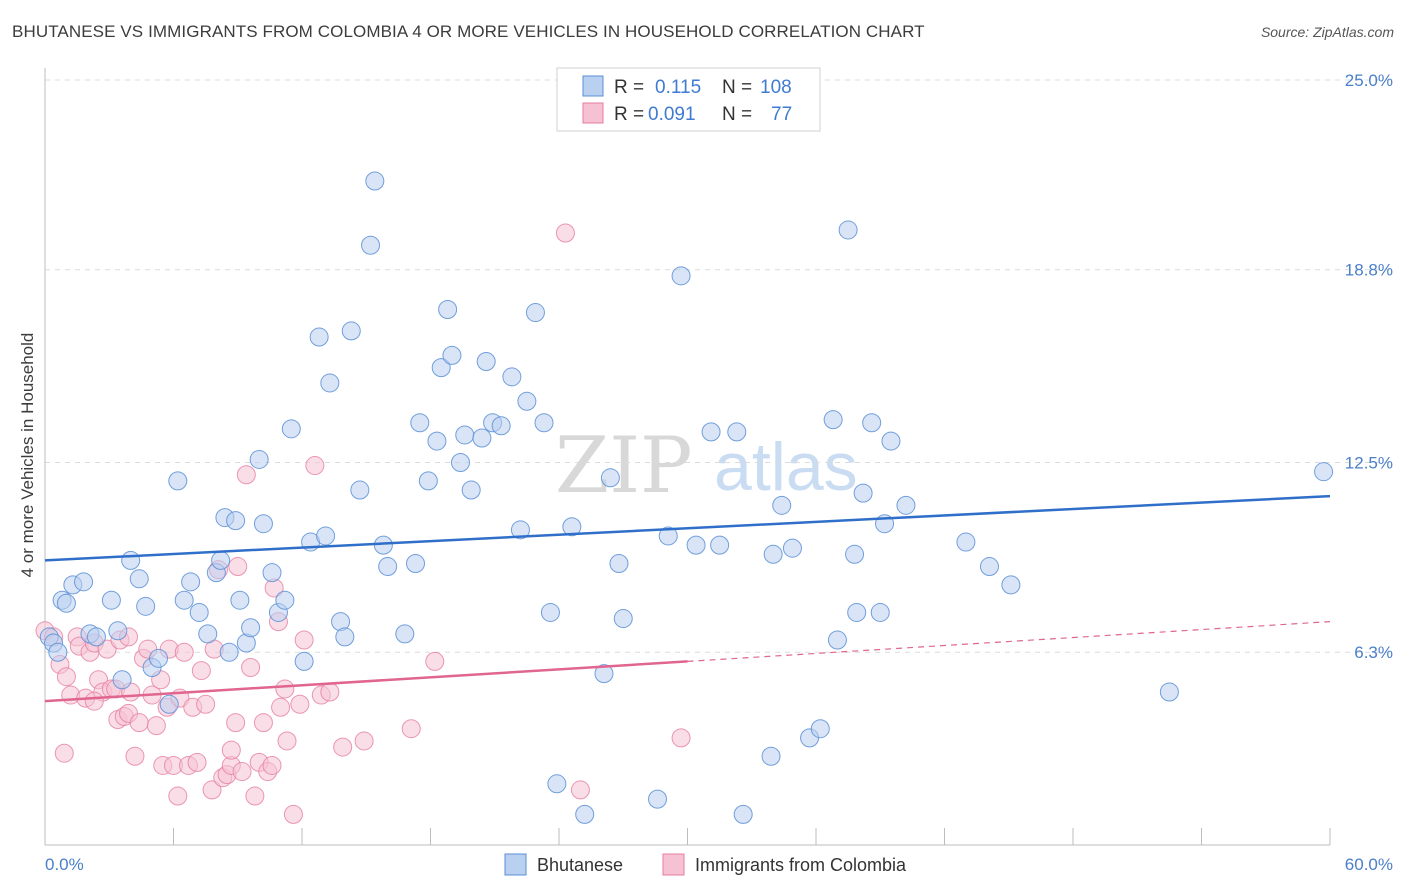 The width and height of the screenshot is (1406, 892). What do you see at coordinates (737, 87) in the screenshot?
I see `legend-n-label-1: N =` at bounding box center [737, 87].